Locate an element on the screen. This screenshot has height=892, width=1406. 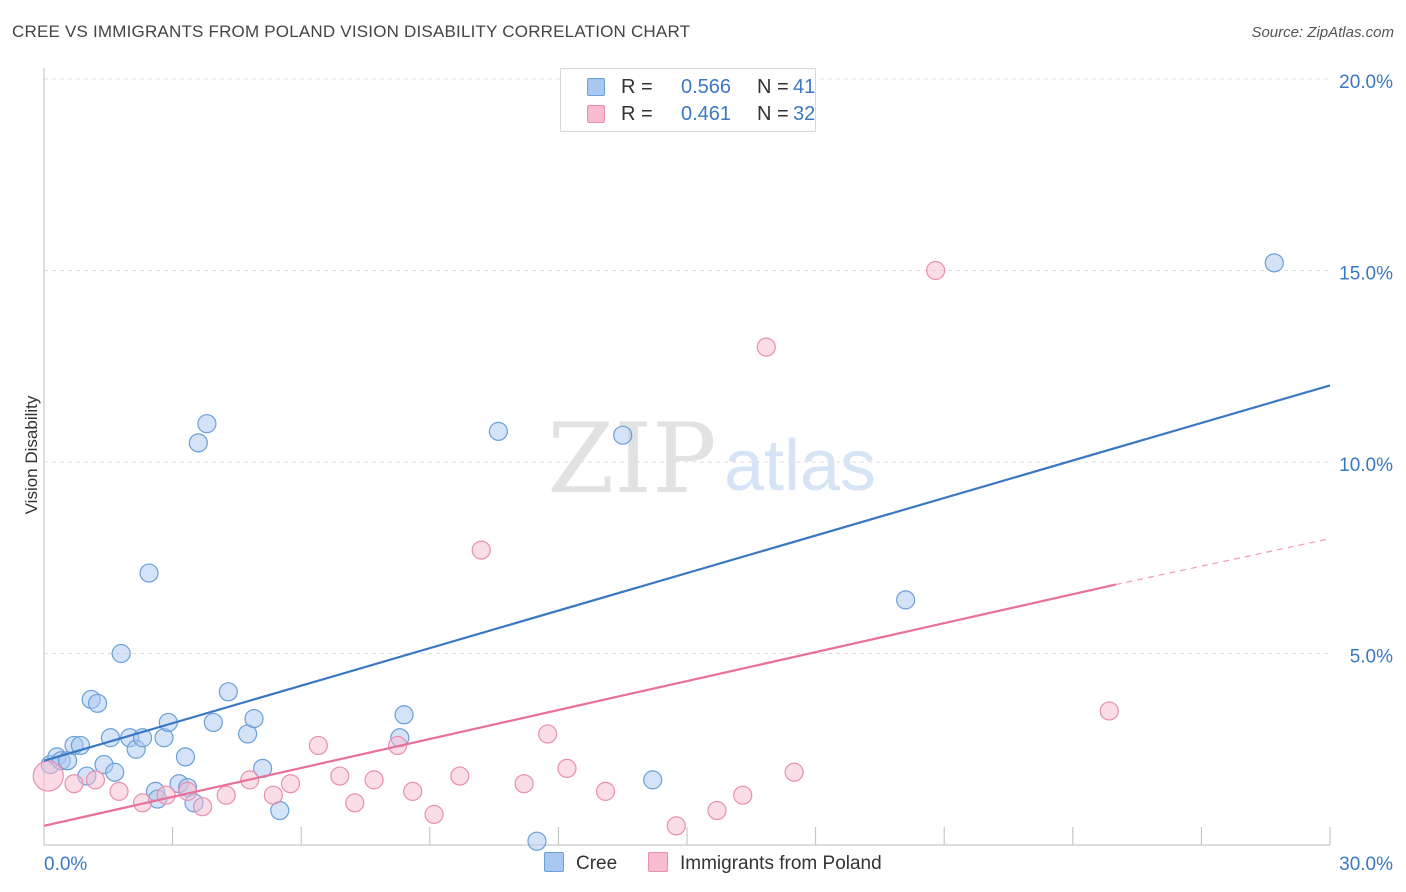
legend-r-value: 0.461 is located at coordinates (706, 114).